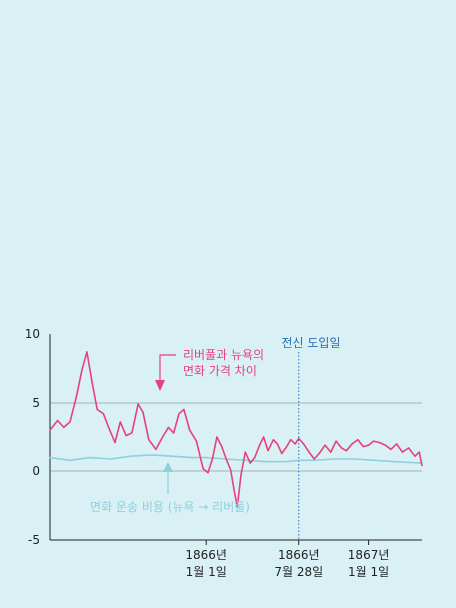 This screenshot has height=608, width=456. What do you see at coordinates (168, 467) in the screenshot?
I see `transport-cost-arrowhead` at bounding box center [168, 467].